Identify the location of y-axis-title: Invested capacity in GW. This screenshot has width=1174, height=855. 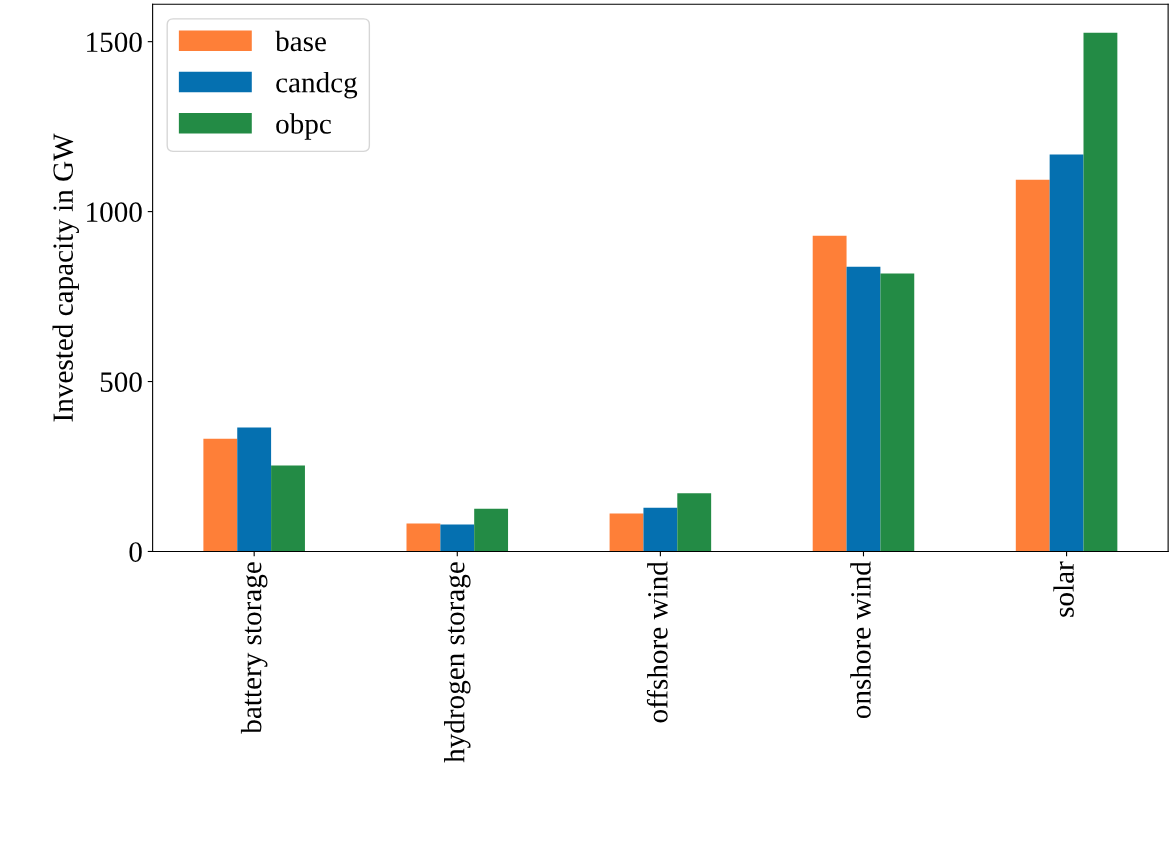
(66, 277).